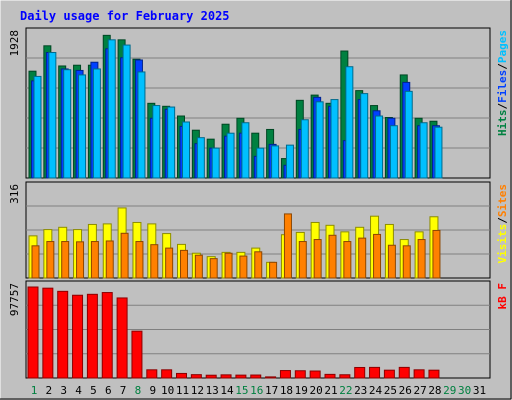 This screenshot has height=400, width=512. What do you see at coordinates (502, 244) in the screenshot?
I see `legend-visits: Visits` at bounding box center [502, 244].